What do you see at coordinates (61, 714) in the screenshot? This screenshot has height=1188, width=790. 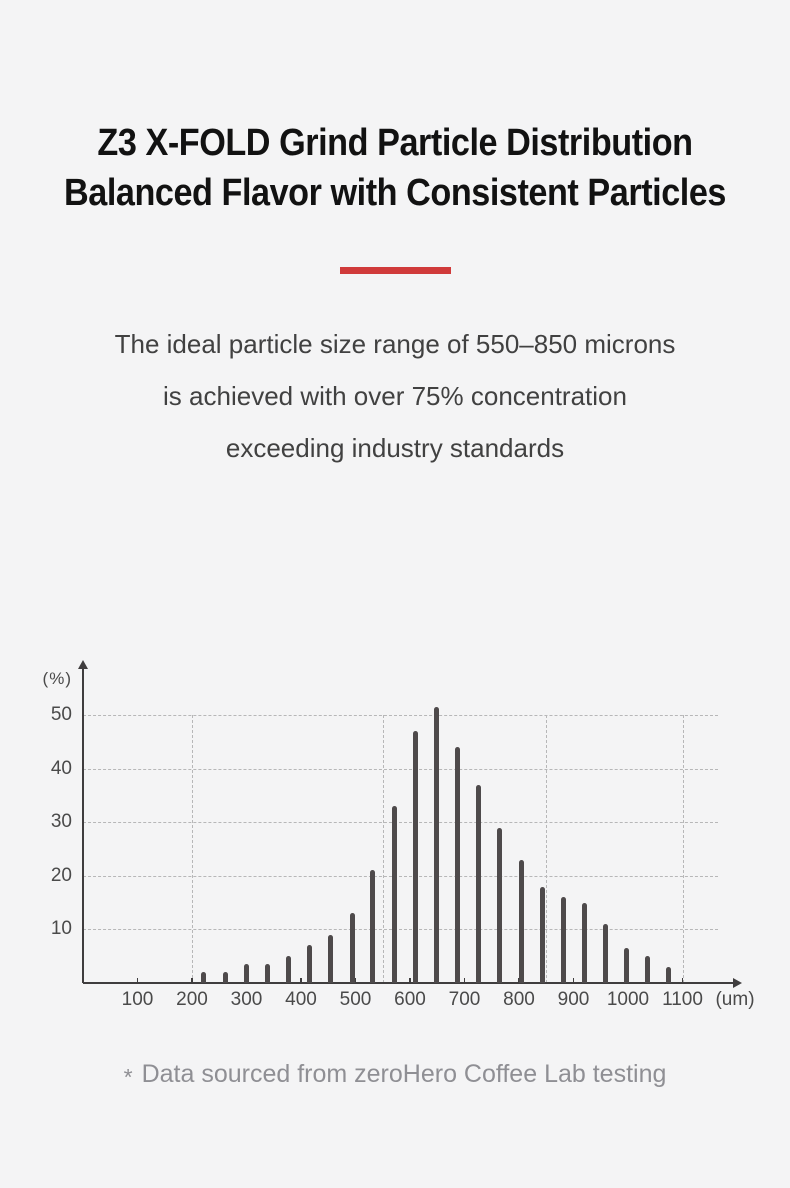 I see `y-tick-label: 50` at bounding box center [61, 714].